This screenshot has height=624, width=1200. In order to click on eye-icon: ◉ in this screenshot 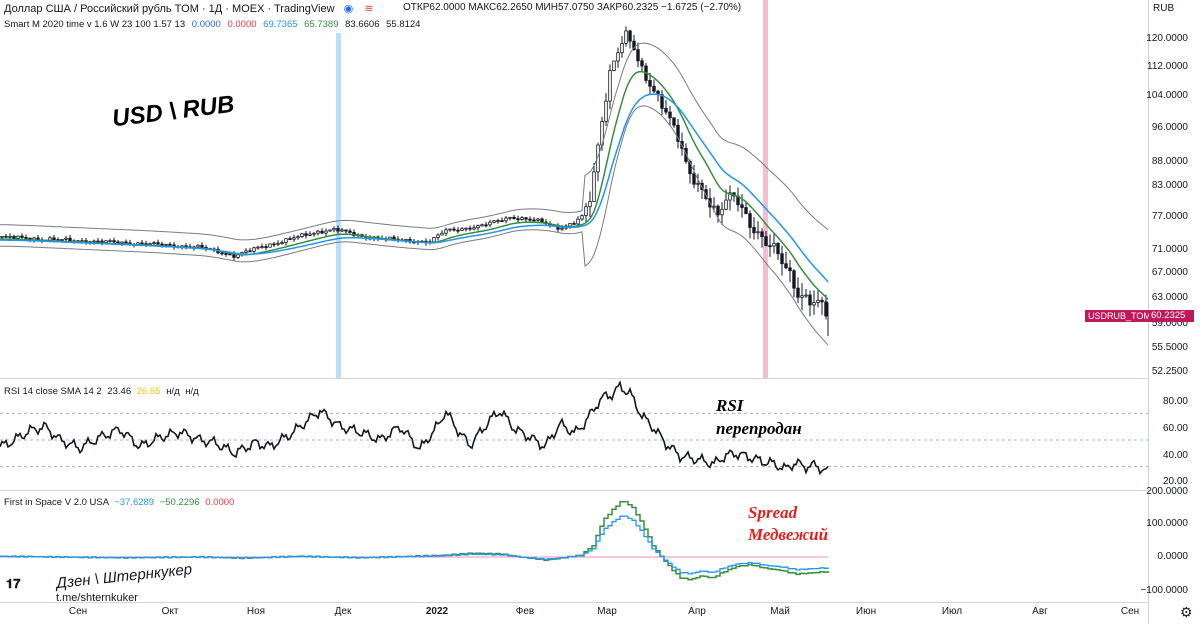, I will do `click(348, 9)`.